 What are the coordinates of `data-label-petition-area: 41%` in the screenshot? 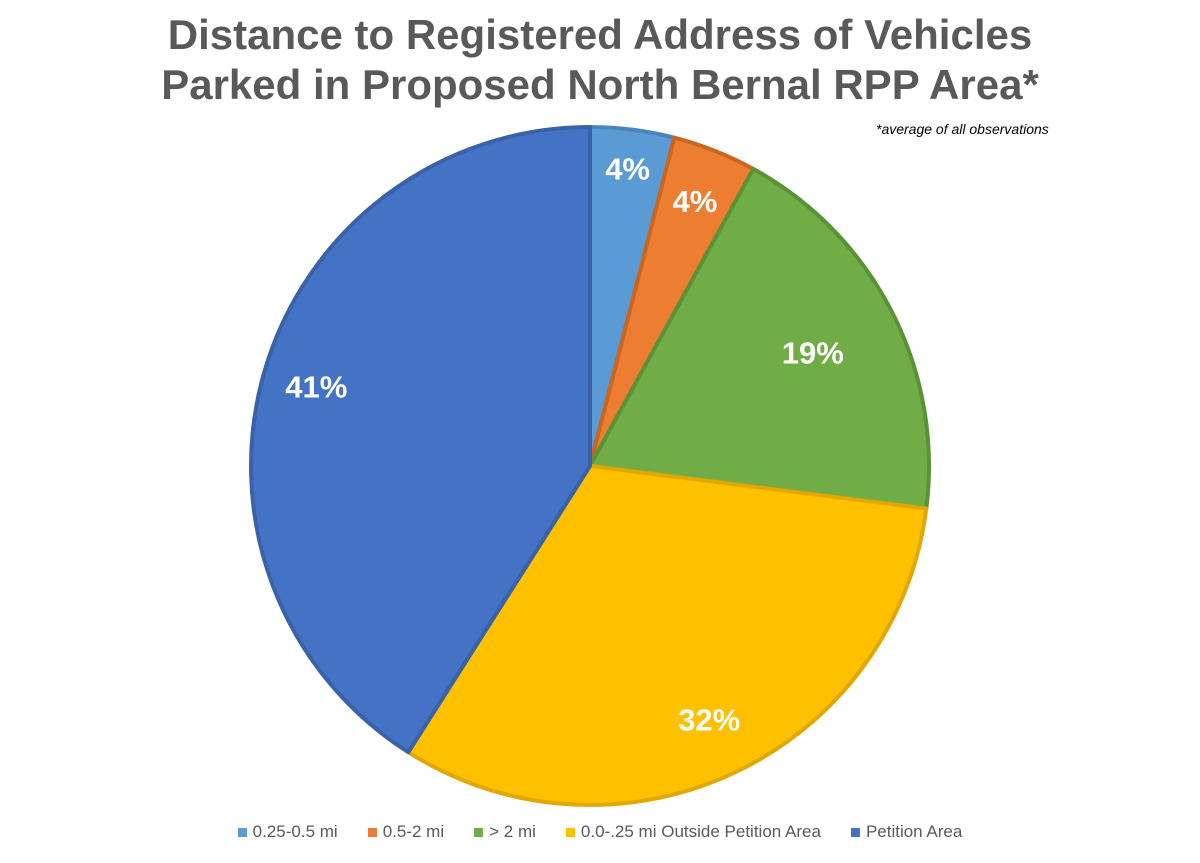 It's located at (316, 386).